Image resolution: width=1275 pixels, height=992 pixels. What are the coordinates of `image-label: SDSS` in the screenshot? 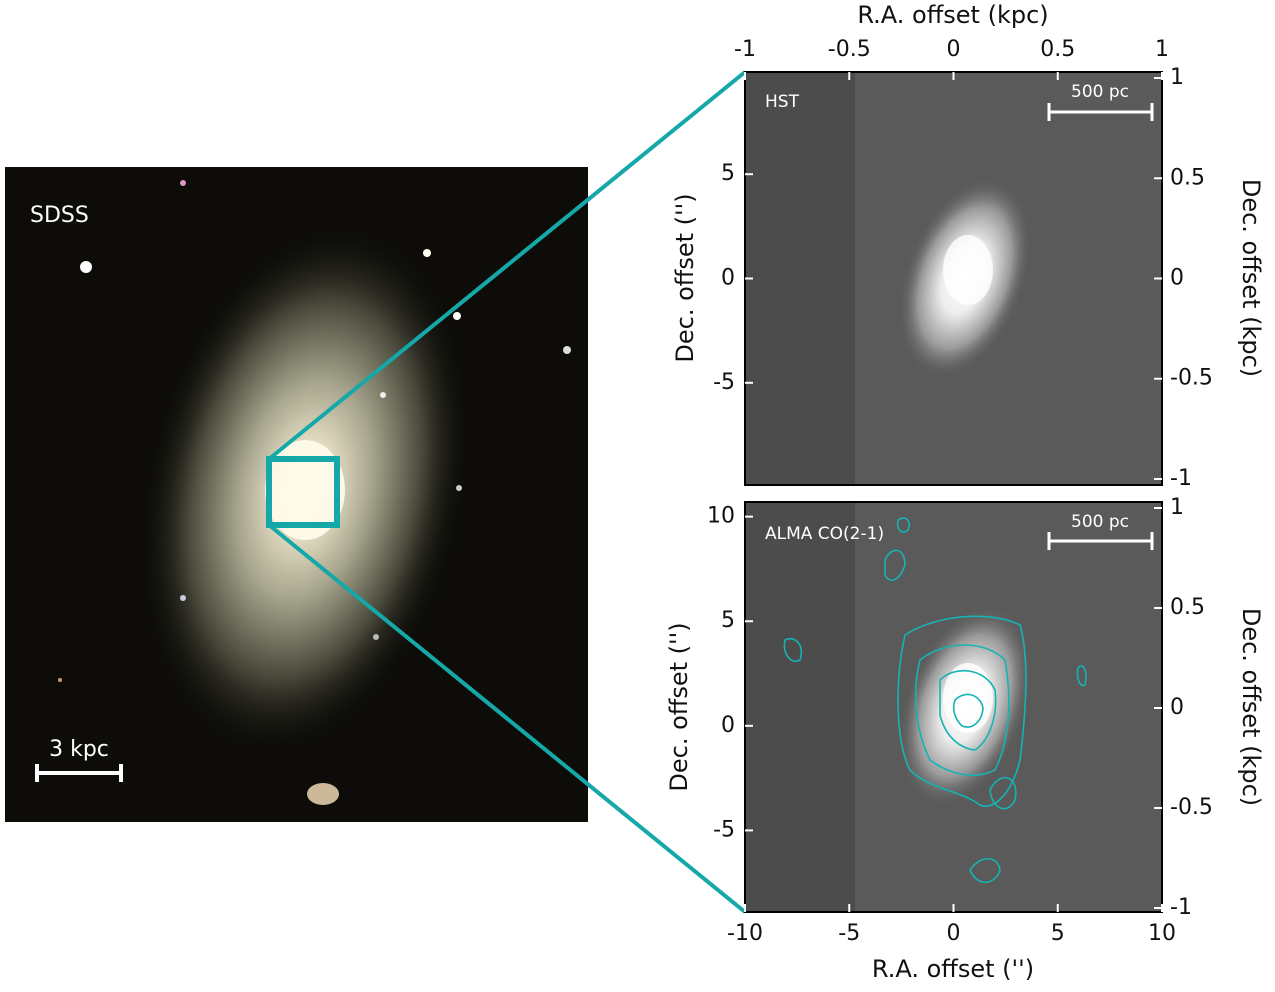 It's located at (59, 215).